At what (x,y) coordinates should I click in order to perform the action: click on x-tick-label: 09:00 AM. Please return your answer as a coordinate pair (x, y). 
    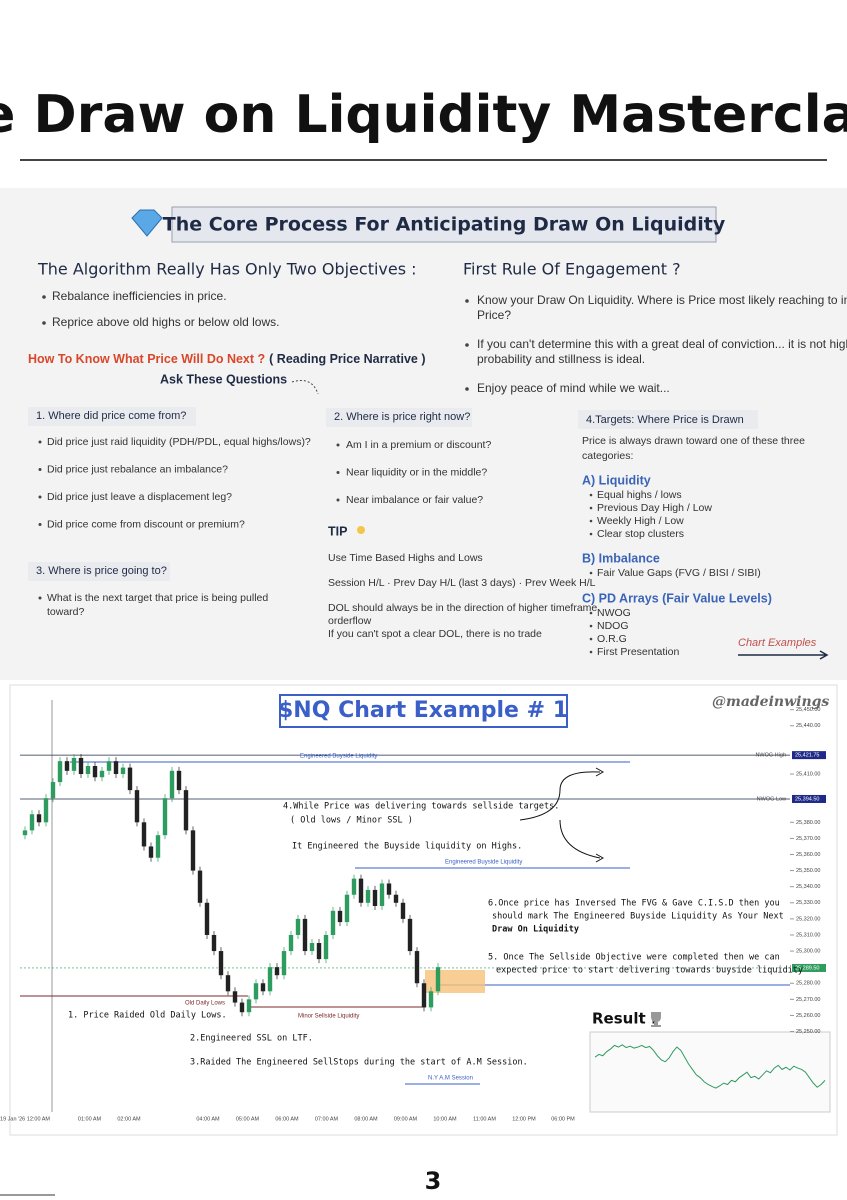
    Looking at the image, I should click on (406, 1119).